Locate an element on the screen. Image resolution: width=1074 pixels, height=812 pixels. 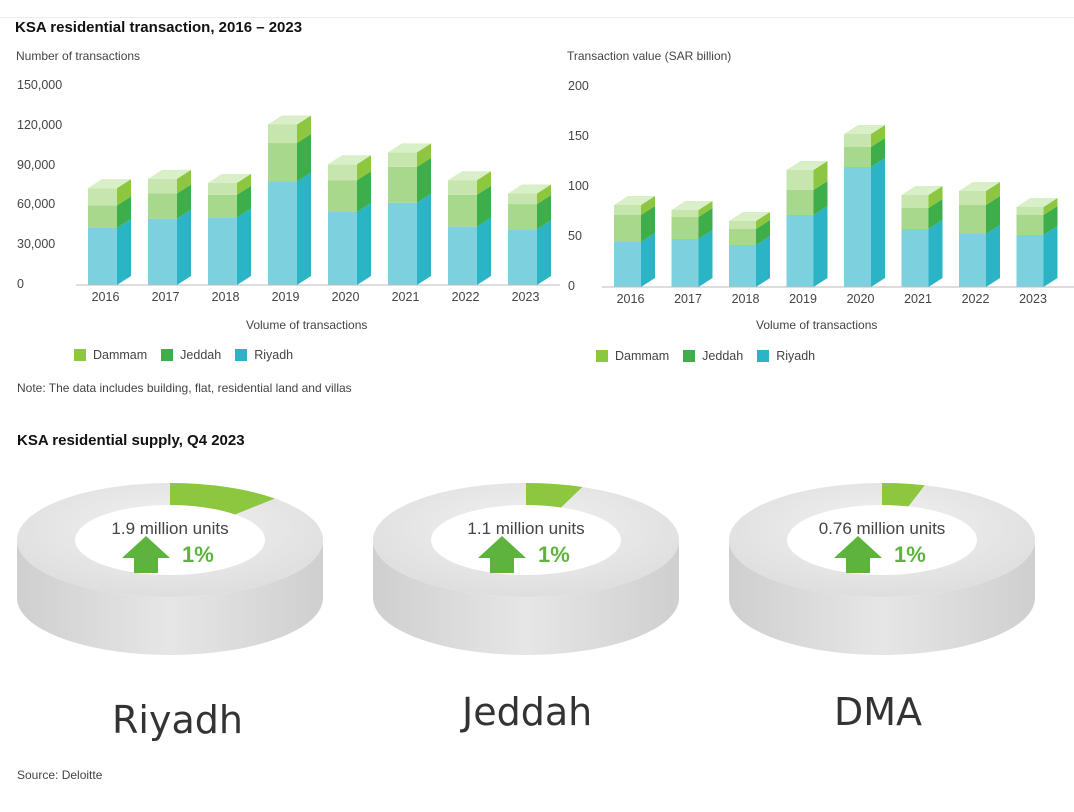
y-tick-label: 150,000 is located at coordinates (40, 85).